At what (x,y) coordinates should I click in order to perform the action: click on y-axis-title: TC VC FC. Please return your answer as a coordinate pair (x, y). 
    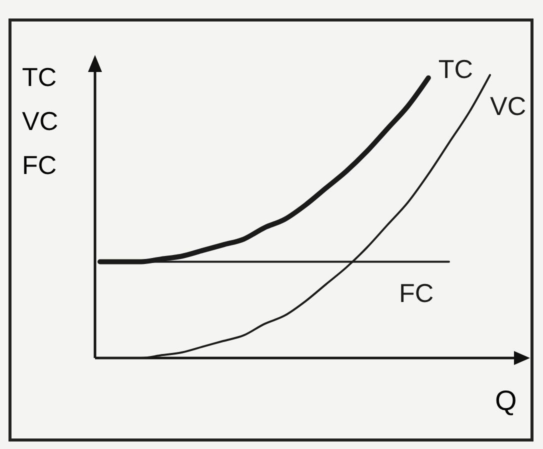
    Looking at the image, I should click on (40, 121).